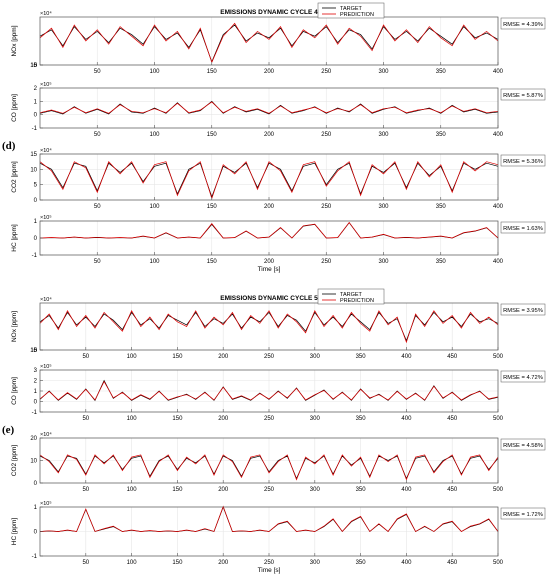 The width and height of the screenshot is (550, 574). I want to click on chart-1-ytick-label: 10, so click(33, 66).